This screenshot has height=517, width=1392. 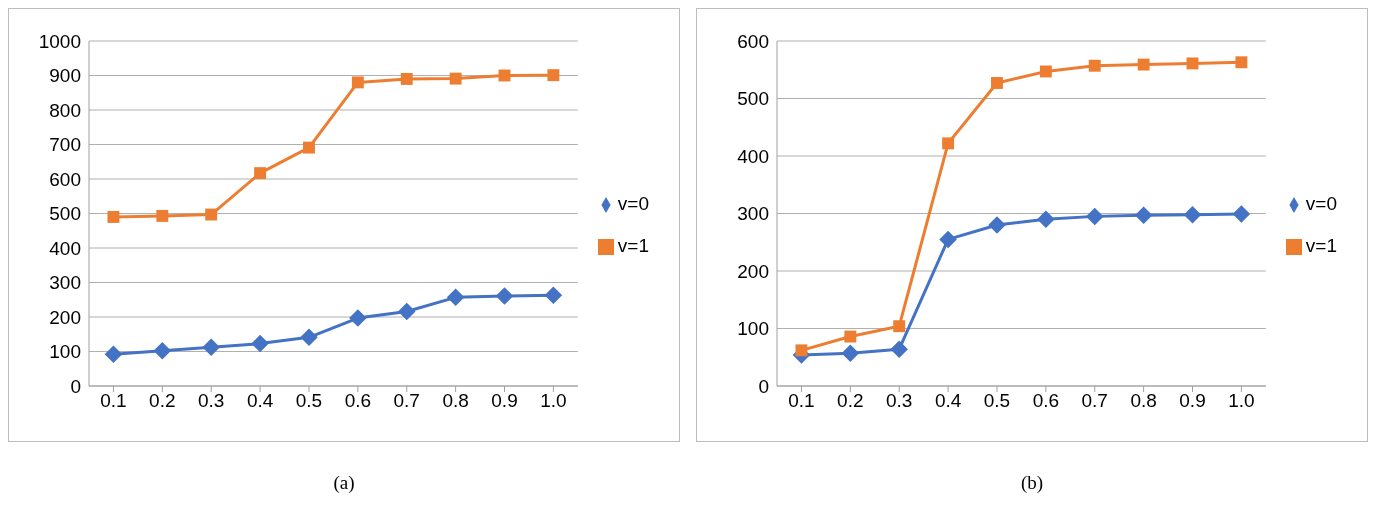 I want to click on y-tick-label: 800, so click(x=65, y=110).